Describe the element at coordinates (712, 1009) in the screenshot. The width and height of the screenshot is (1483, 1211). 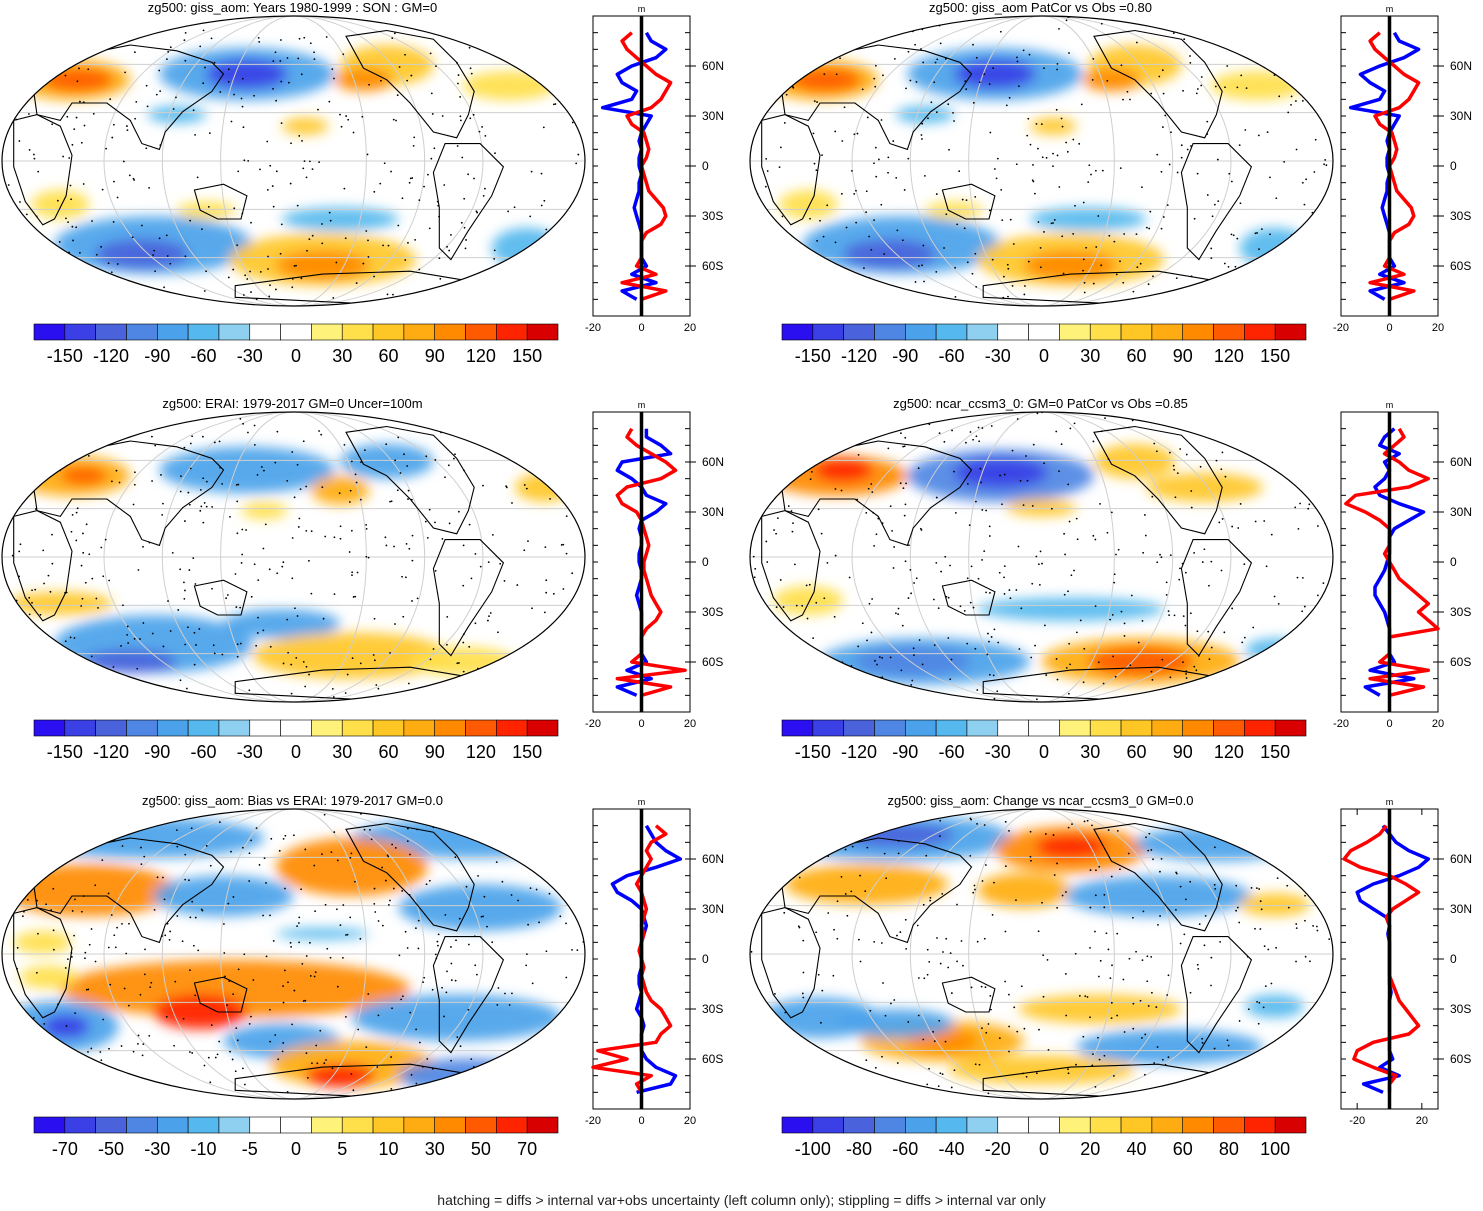
I see `lat-tick-label: 30S` at that location.